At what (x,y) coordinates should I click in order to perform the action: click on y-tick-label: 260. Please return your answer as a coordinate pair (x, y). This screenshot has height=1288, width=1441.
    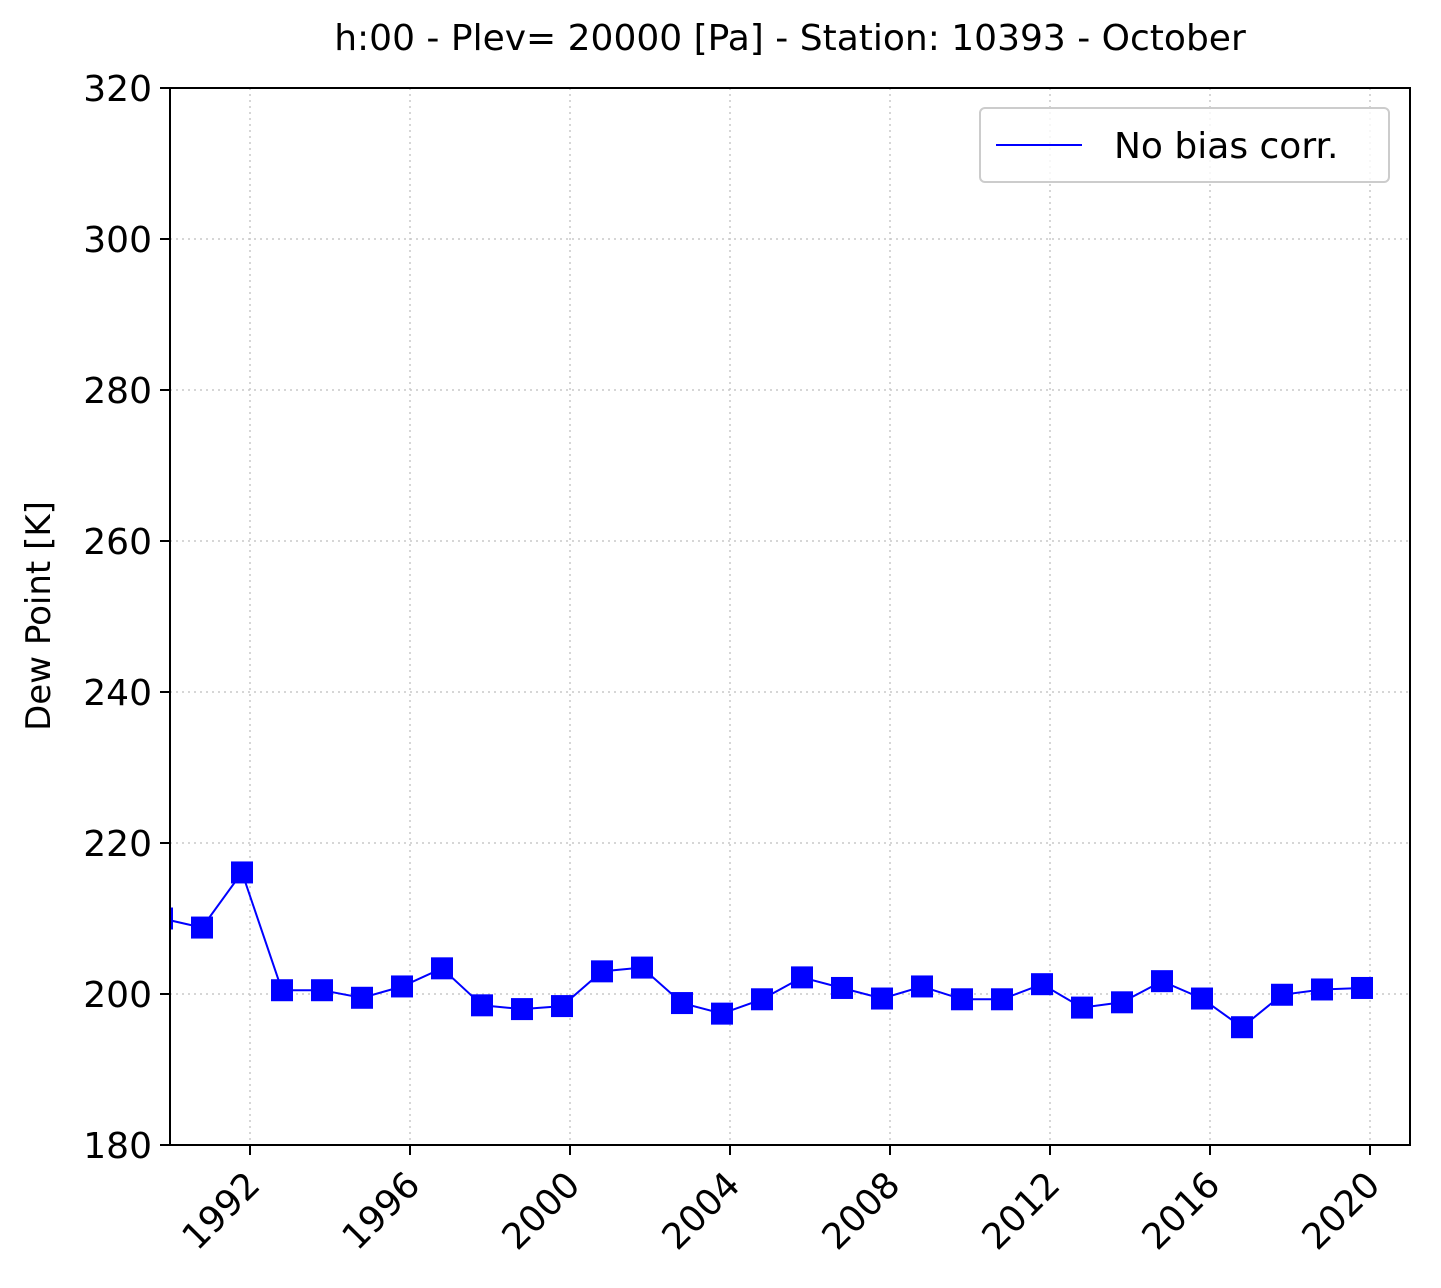
    Looking at the image, I should click on (117, 542).